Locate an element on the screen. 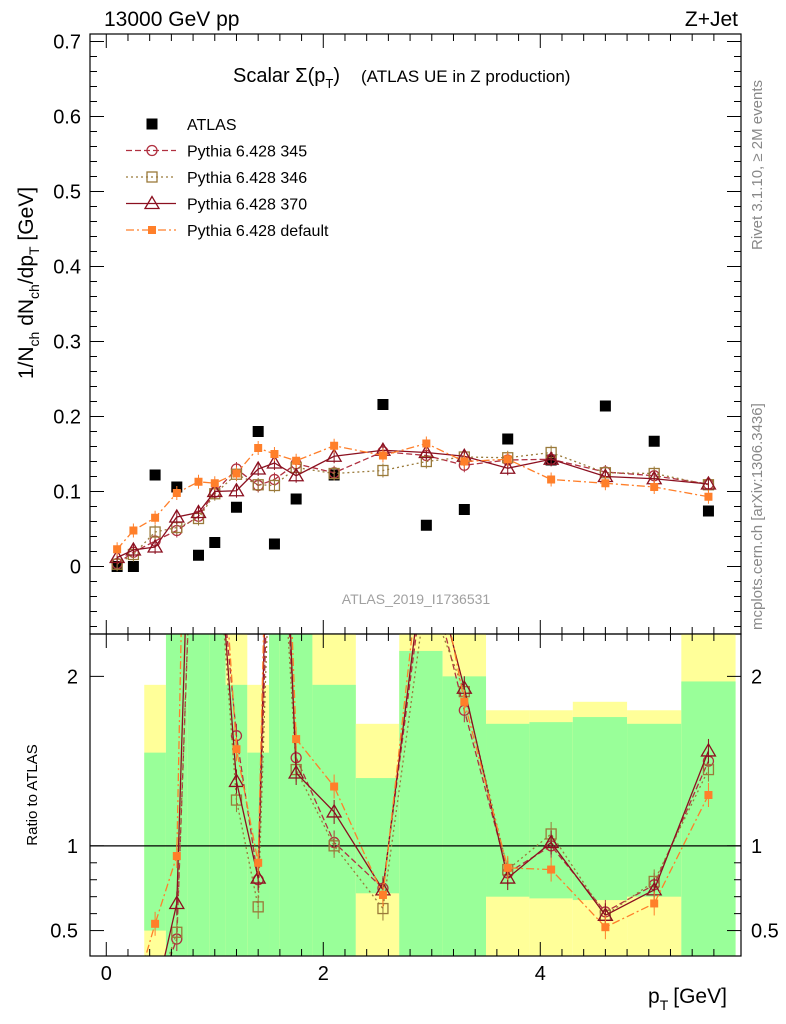 The image size is (786, 1024). legend-label-pdefault: Pythia 6.428 default is located at coordinates (258, 231).